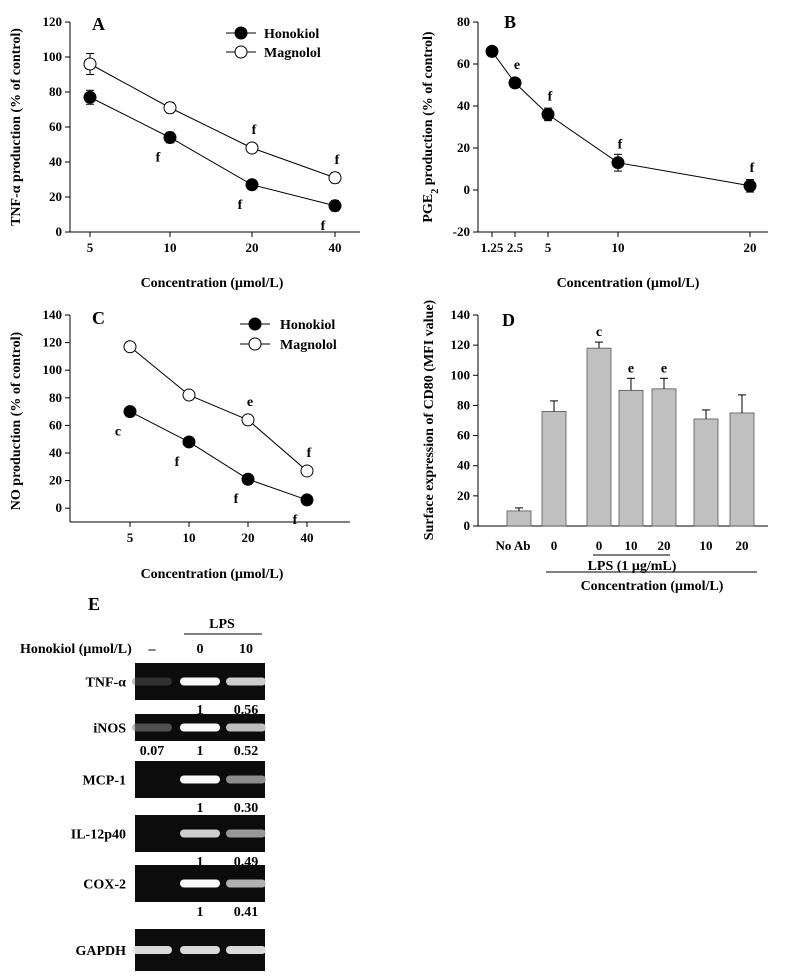 This screenshot has height=978, width=788. What do you see at coordinates (246, 912) in the screenshot?
I see `band-density-value: 0.41` at bounding box center [246, 912].